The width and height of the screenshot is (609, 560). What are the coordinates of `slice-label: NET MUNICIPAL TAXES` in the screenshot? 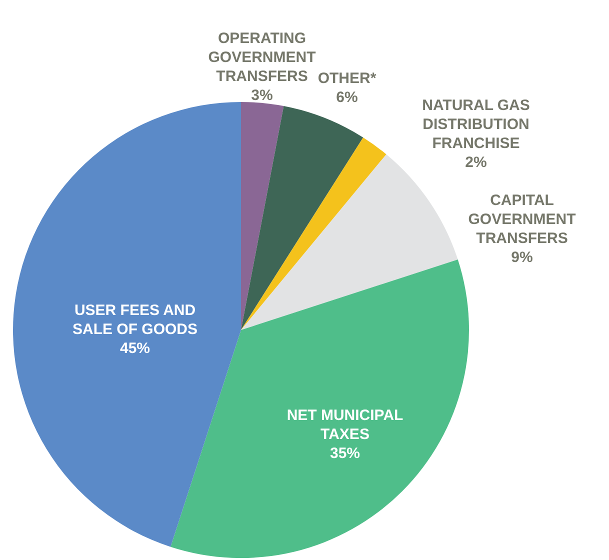 It's located at (345, 425).